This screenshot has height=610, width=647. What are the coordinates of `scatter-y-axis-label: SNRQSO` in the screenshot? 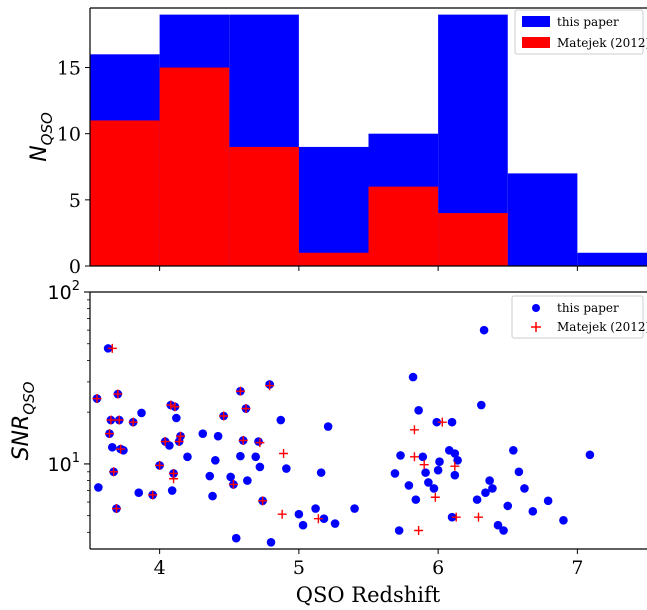 It's located at (23, 420).